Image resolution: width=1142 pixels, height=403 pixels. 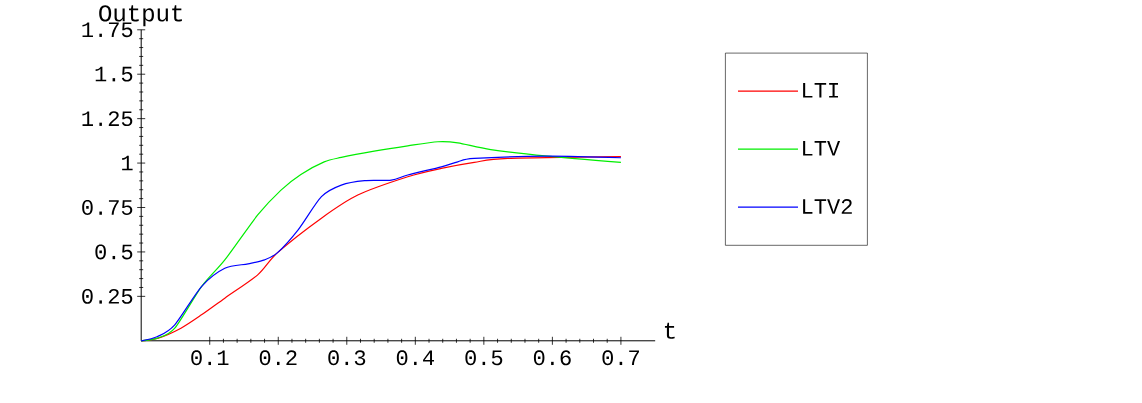 I want to click on legend-label: LTV, so click(x=822, y=148).